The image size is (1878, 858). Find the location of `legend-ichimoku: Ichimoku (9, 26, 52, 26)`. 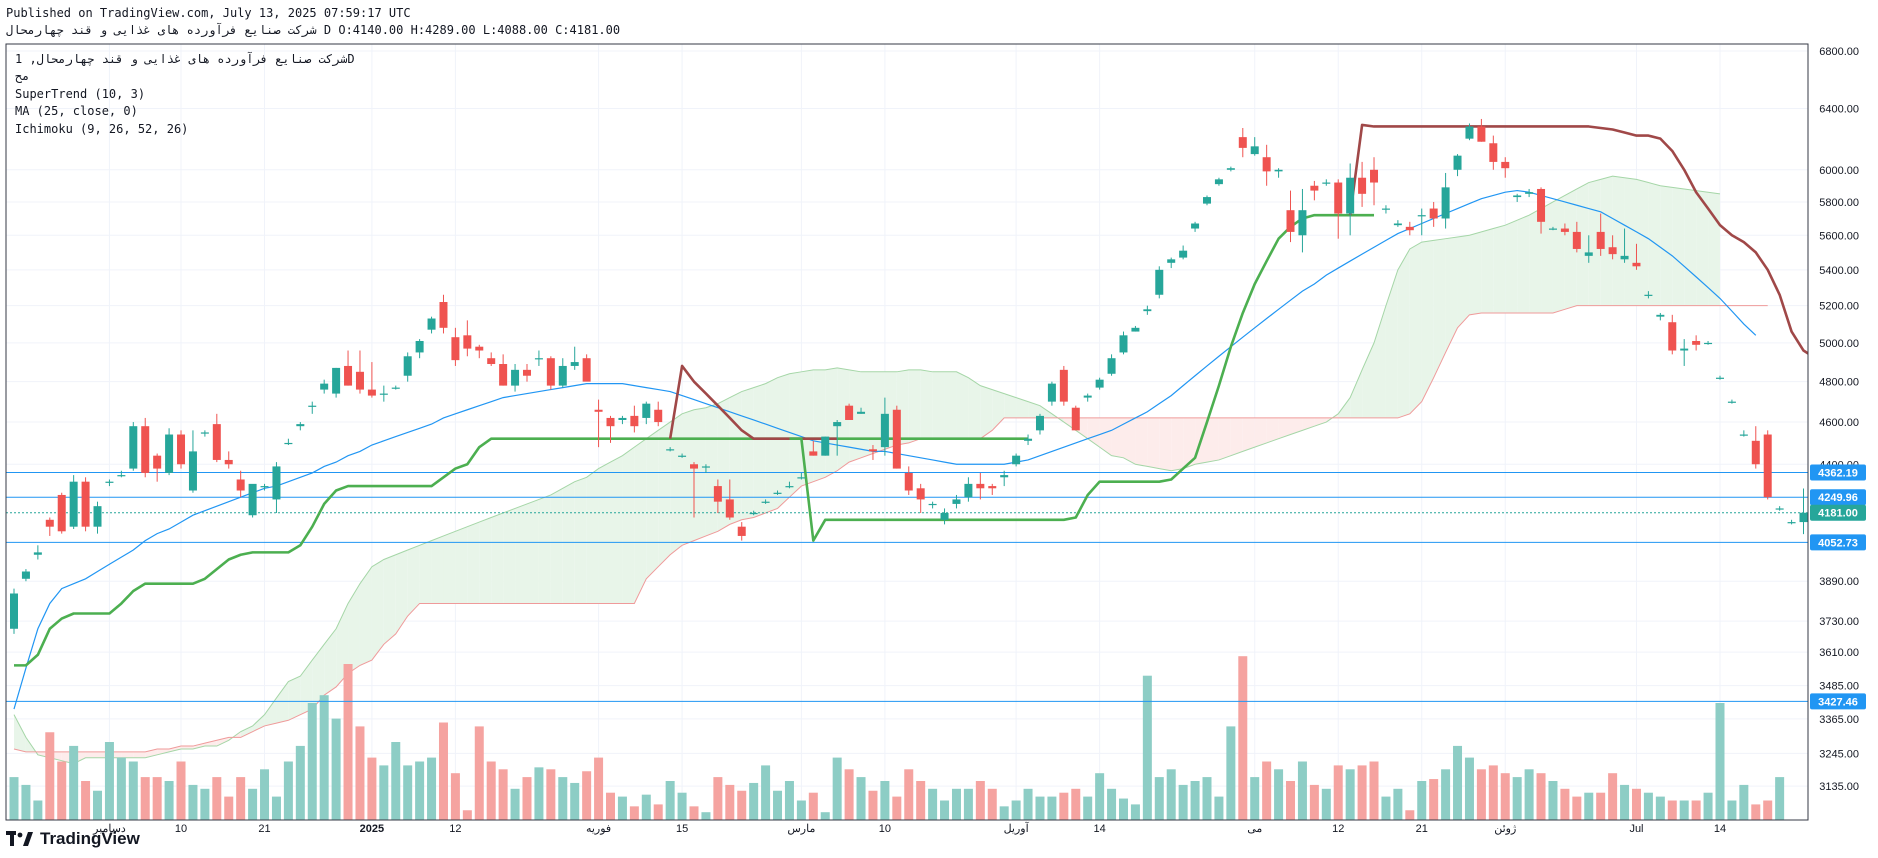

legend-ichimoku: Ichimoku (9, 26, 52, 26) is located at coordinates (102, 129).